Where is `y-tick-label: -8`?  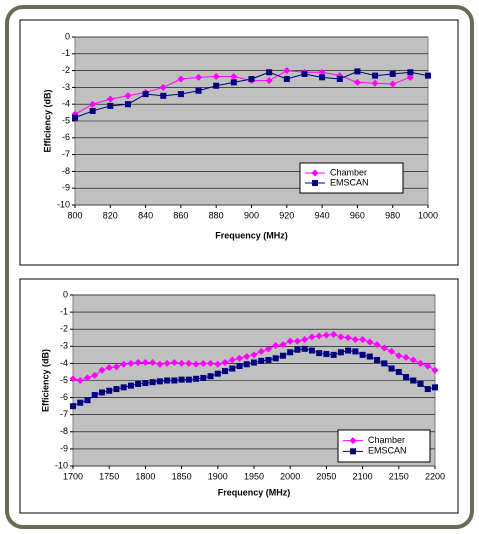 y-tick-label: -8 is located at coordinates (66, 171).